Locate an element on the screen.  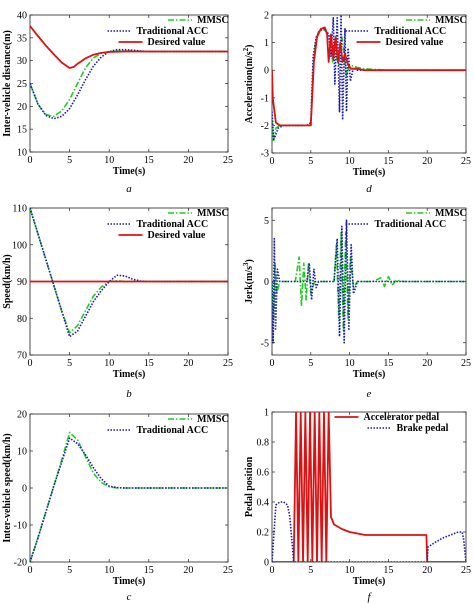
y-axis-label: Inter-vehicle speed(km/h) is located at coordinates (7, 487).